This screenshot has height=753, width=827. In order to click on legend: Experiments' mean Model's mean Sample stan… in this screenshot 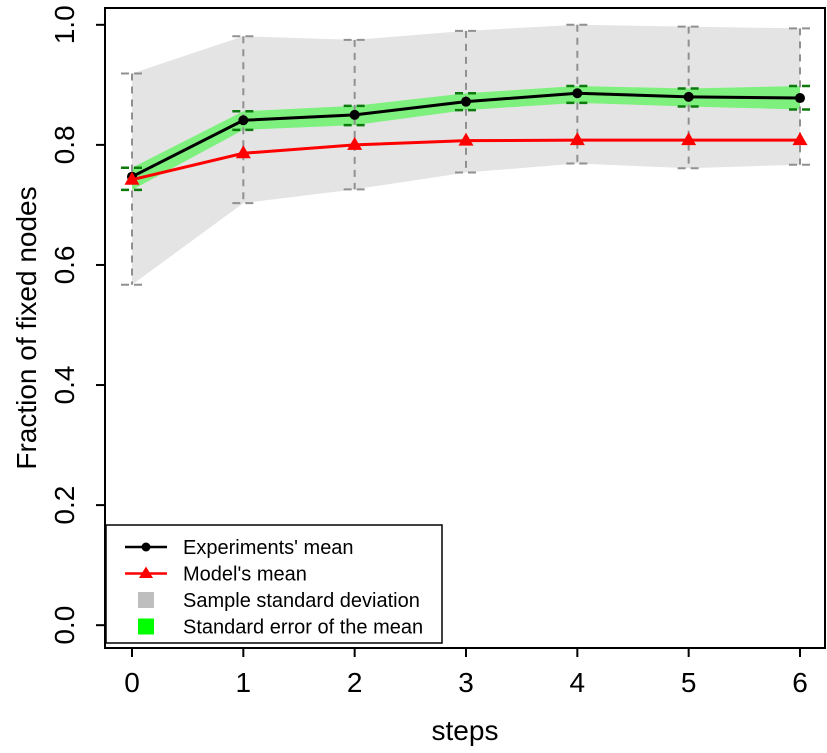, I will do `click(274, 584)`.